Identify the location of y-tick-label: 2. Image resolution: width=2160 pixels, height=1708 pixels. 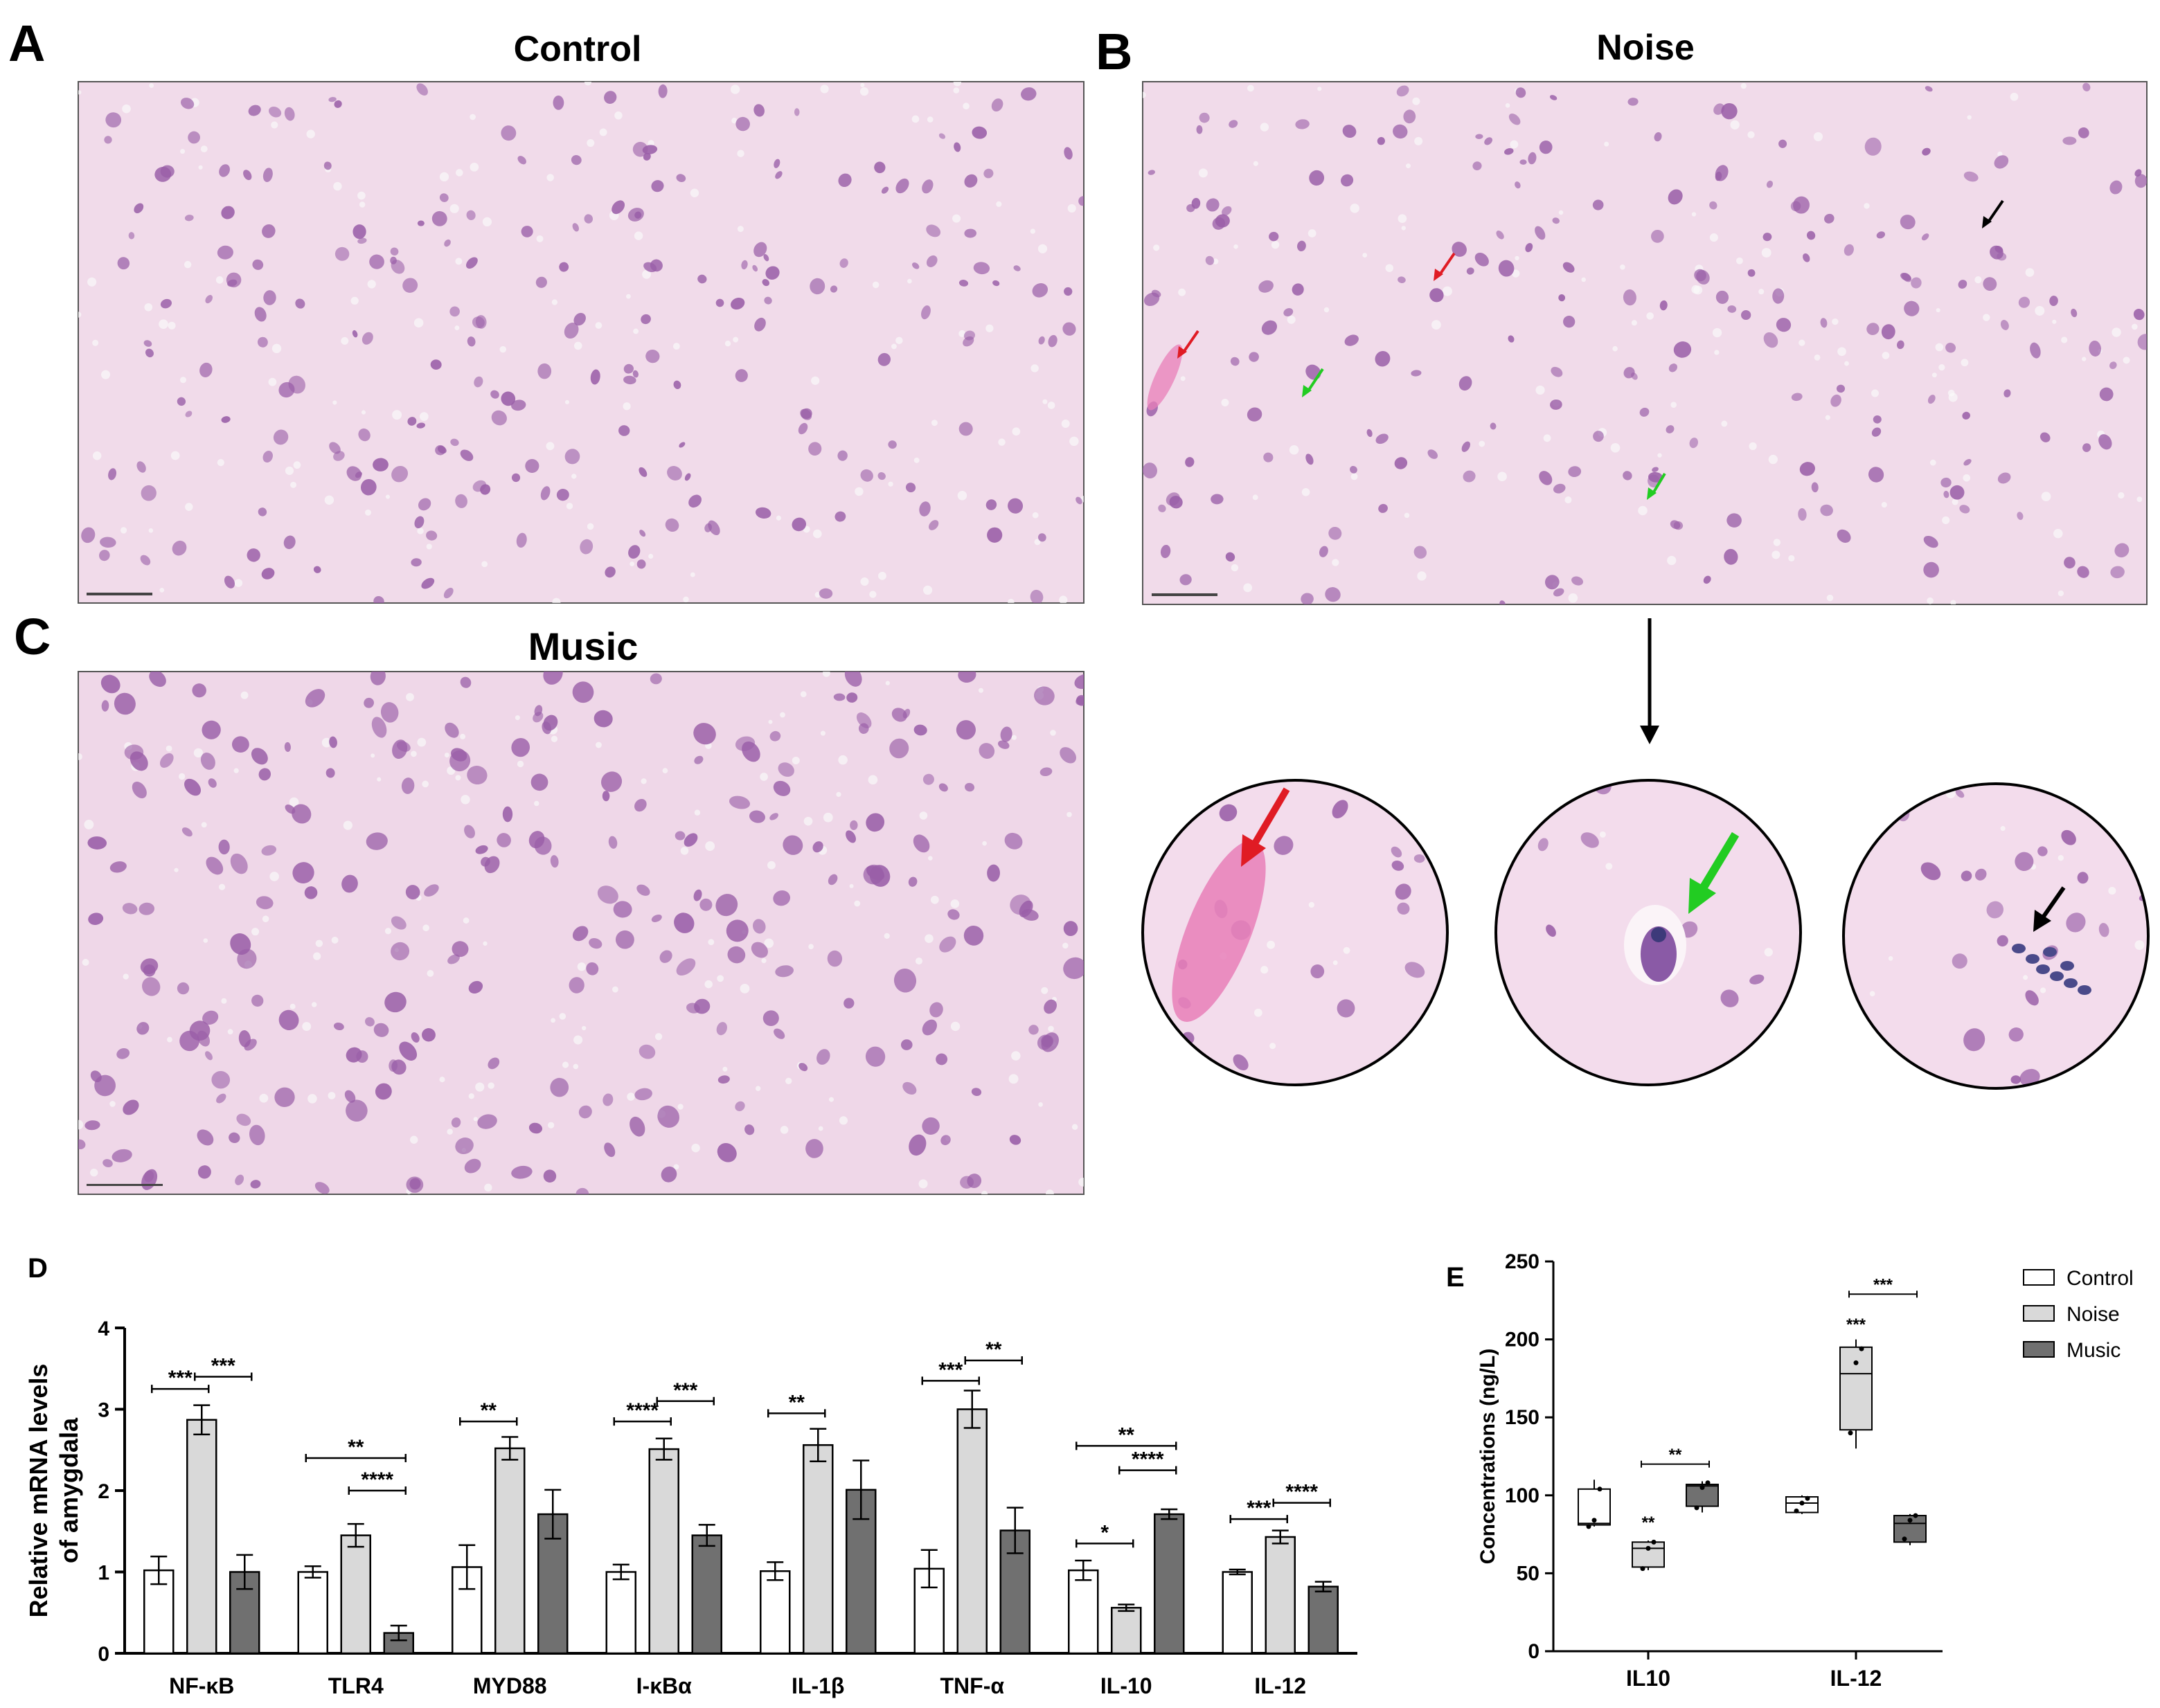
(104, 1491).